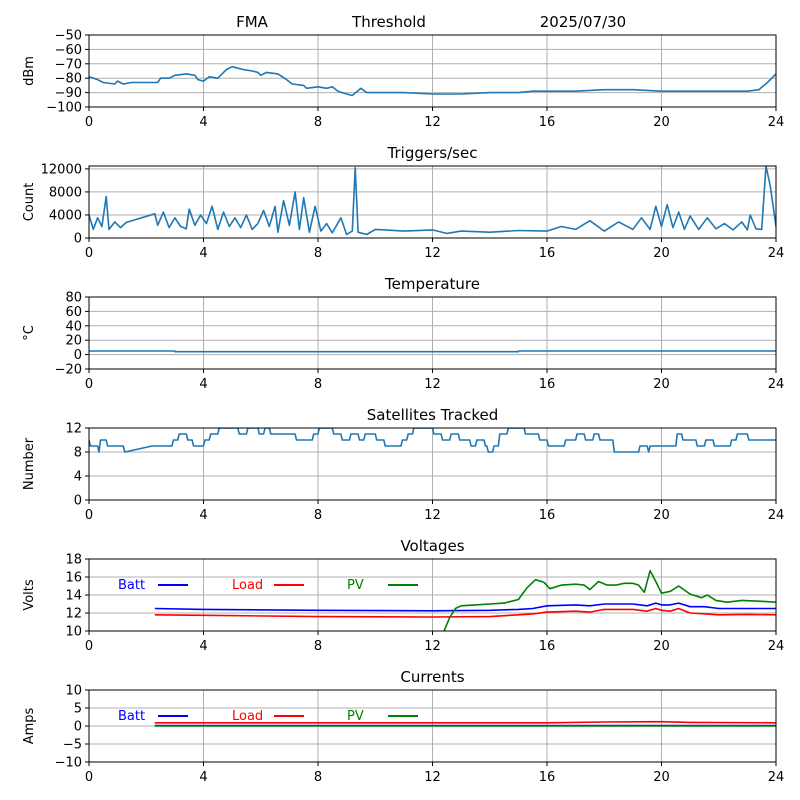  Describe the element at coordinates (432, 415) in the screenshot. I see `panel-title: Satellites Tracked` at that location.